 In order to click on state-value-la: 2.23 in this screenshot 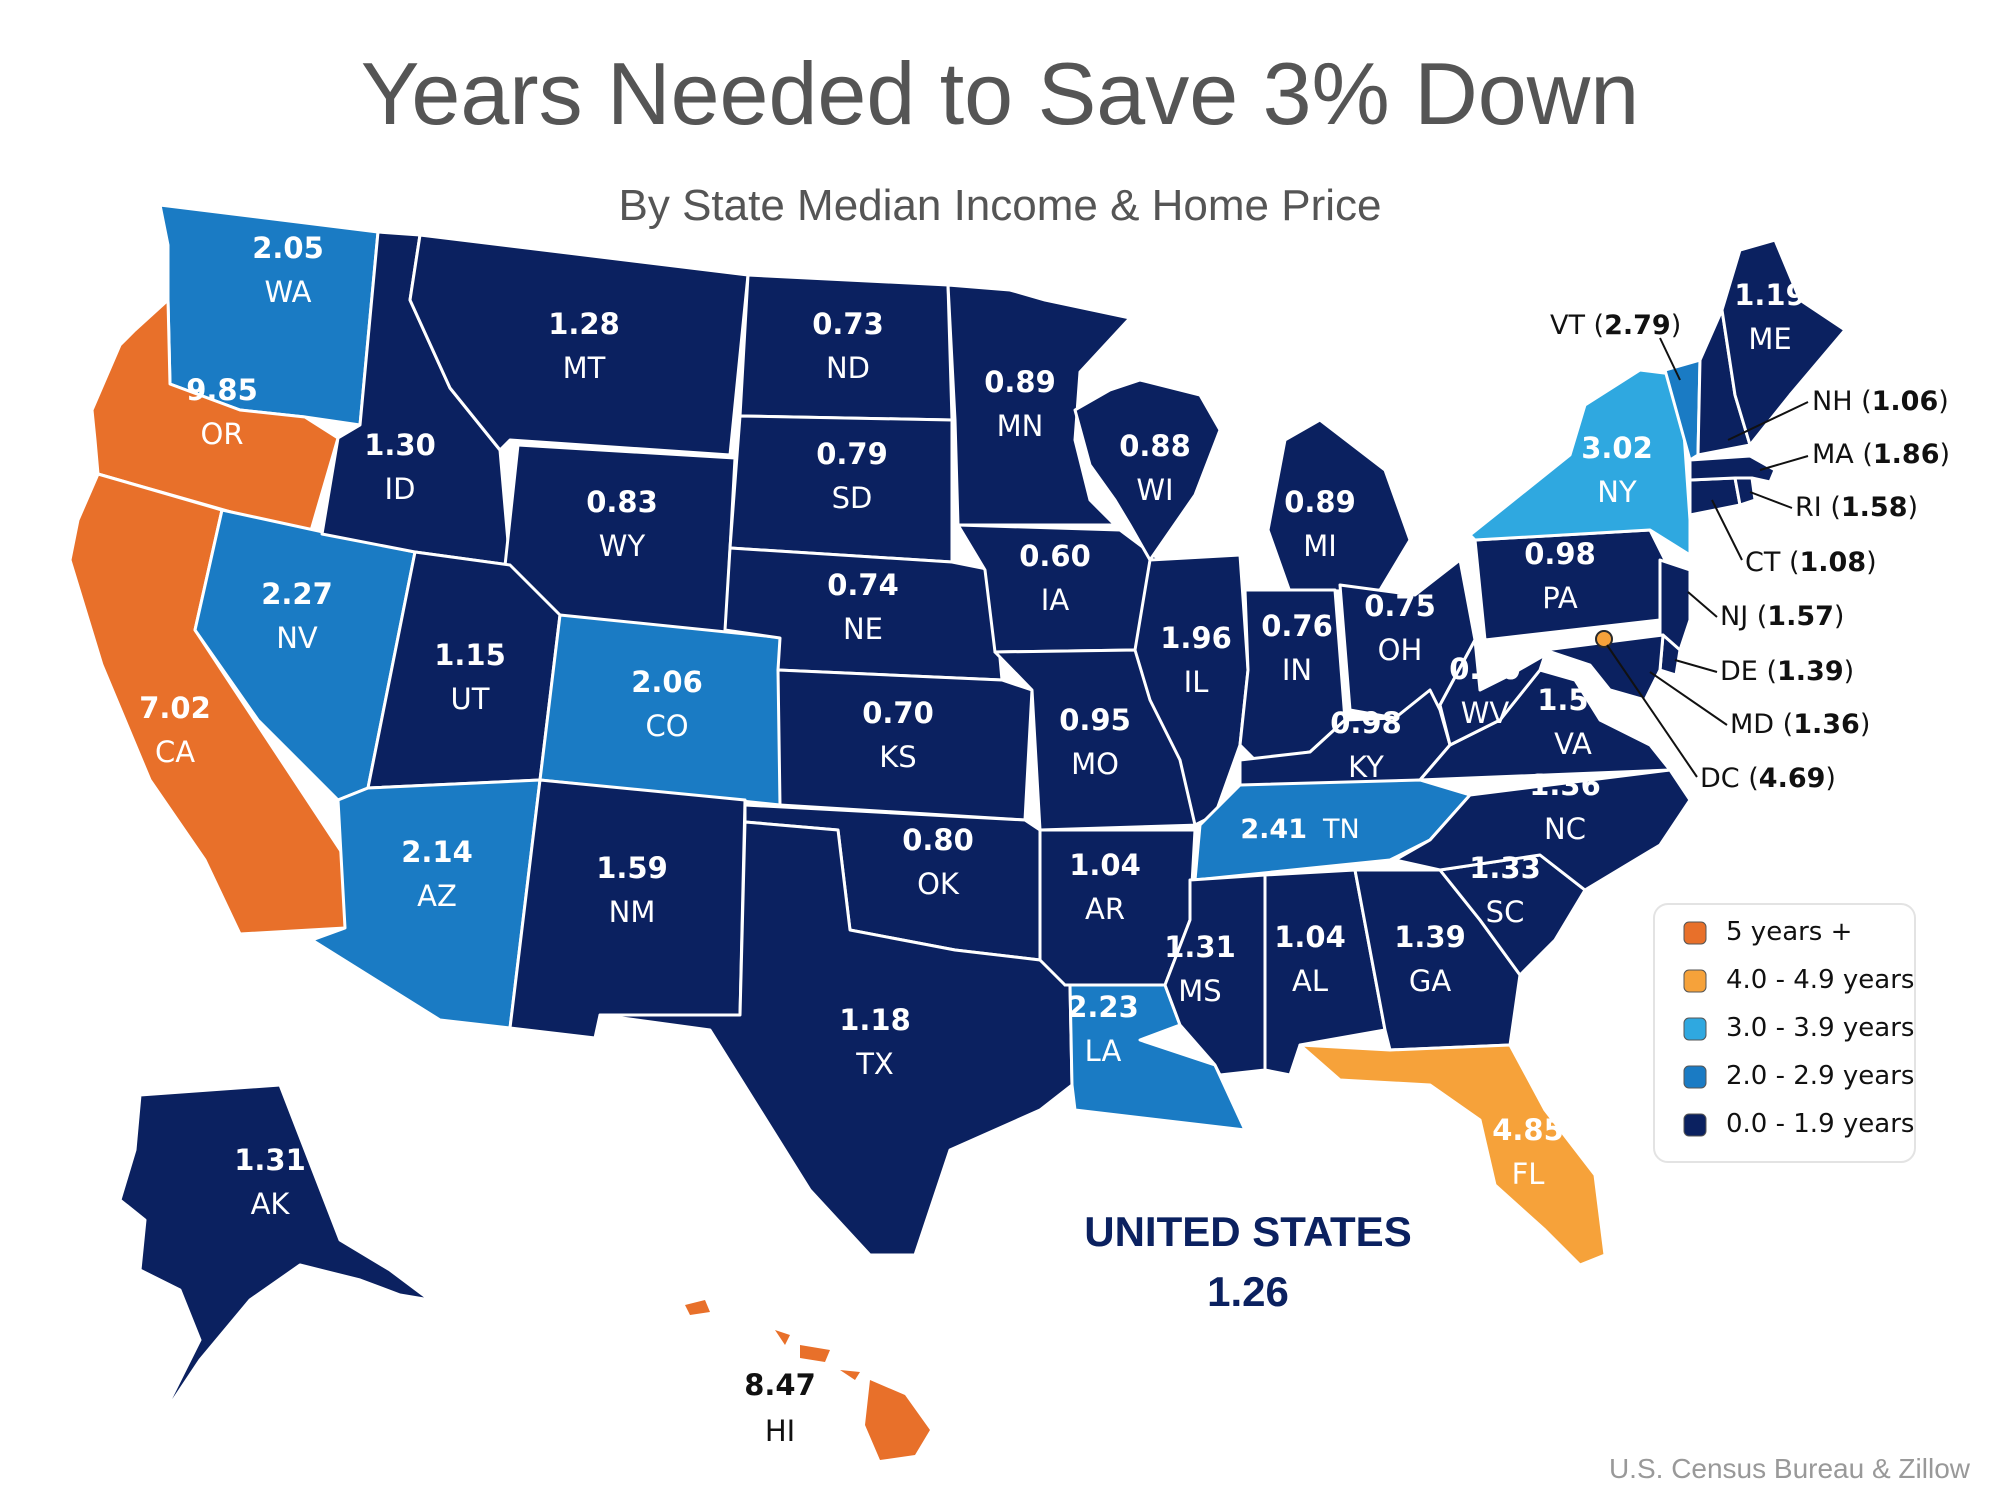, I will do `click(1103, 1007)`.